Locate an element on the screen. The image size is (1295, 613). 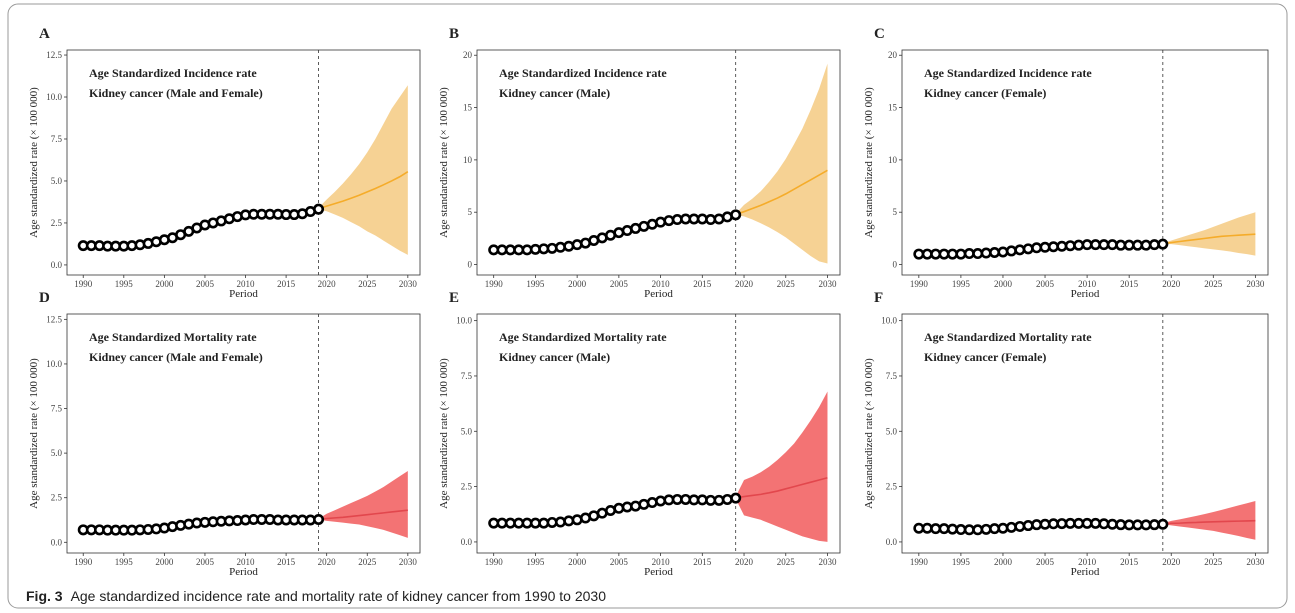
chart-subtitle: Kidney cancer (Male and Female) is located at coordinates (176, 357).